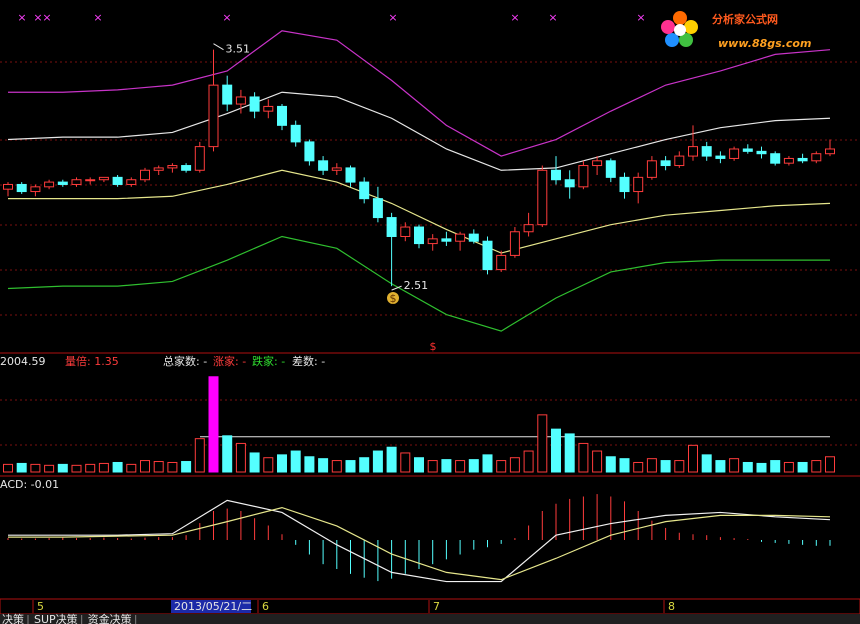 Image resolution: width=860 pixels, height=624 pixels. What do you see at coordinates (229, 361) in the screenshot?
I see `volume-header: 涨家: -` at bounding box center [229, 361].